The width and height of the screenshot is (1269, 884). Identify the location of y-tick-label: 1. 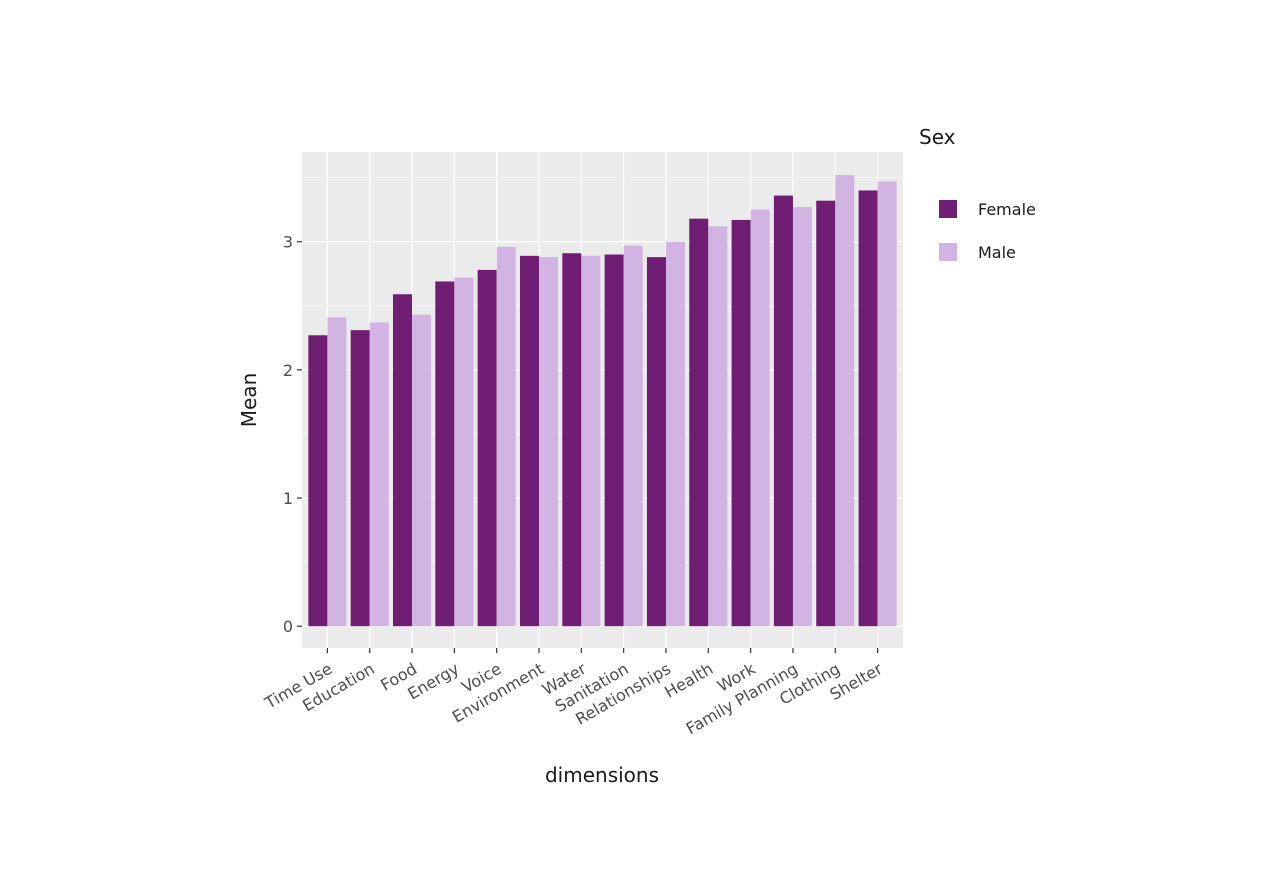
(288, 498).